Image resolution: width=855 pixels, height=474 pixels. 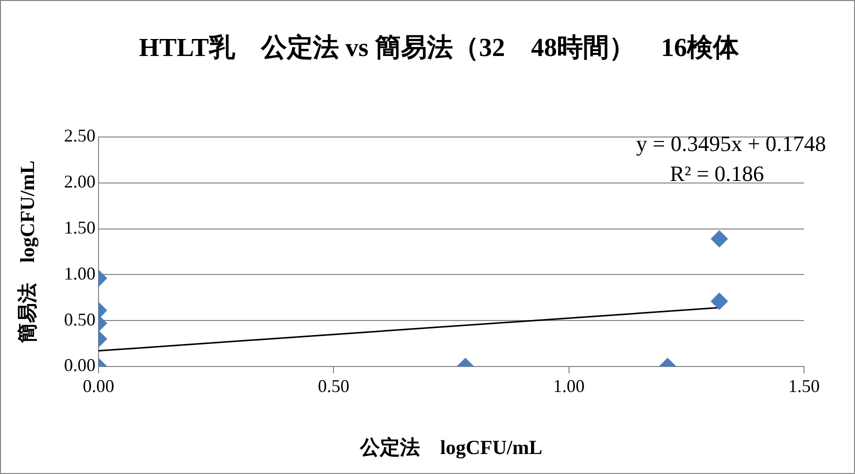 What do you see at coordinates (804, 386) in the screenshot?
I see `x-tick-label: 1.50` at bounding box center [804, 386].